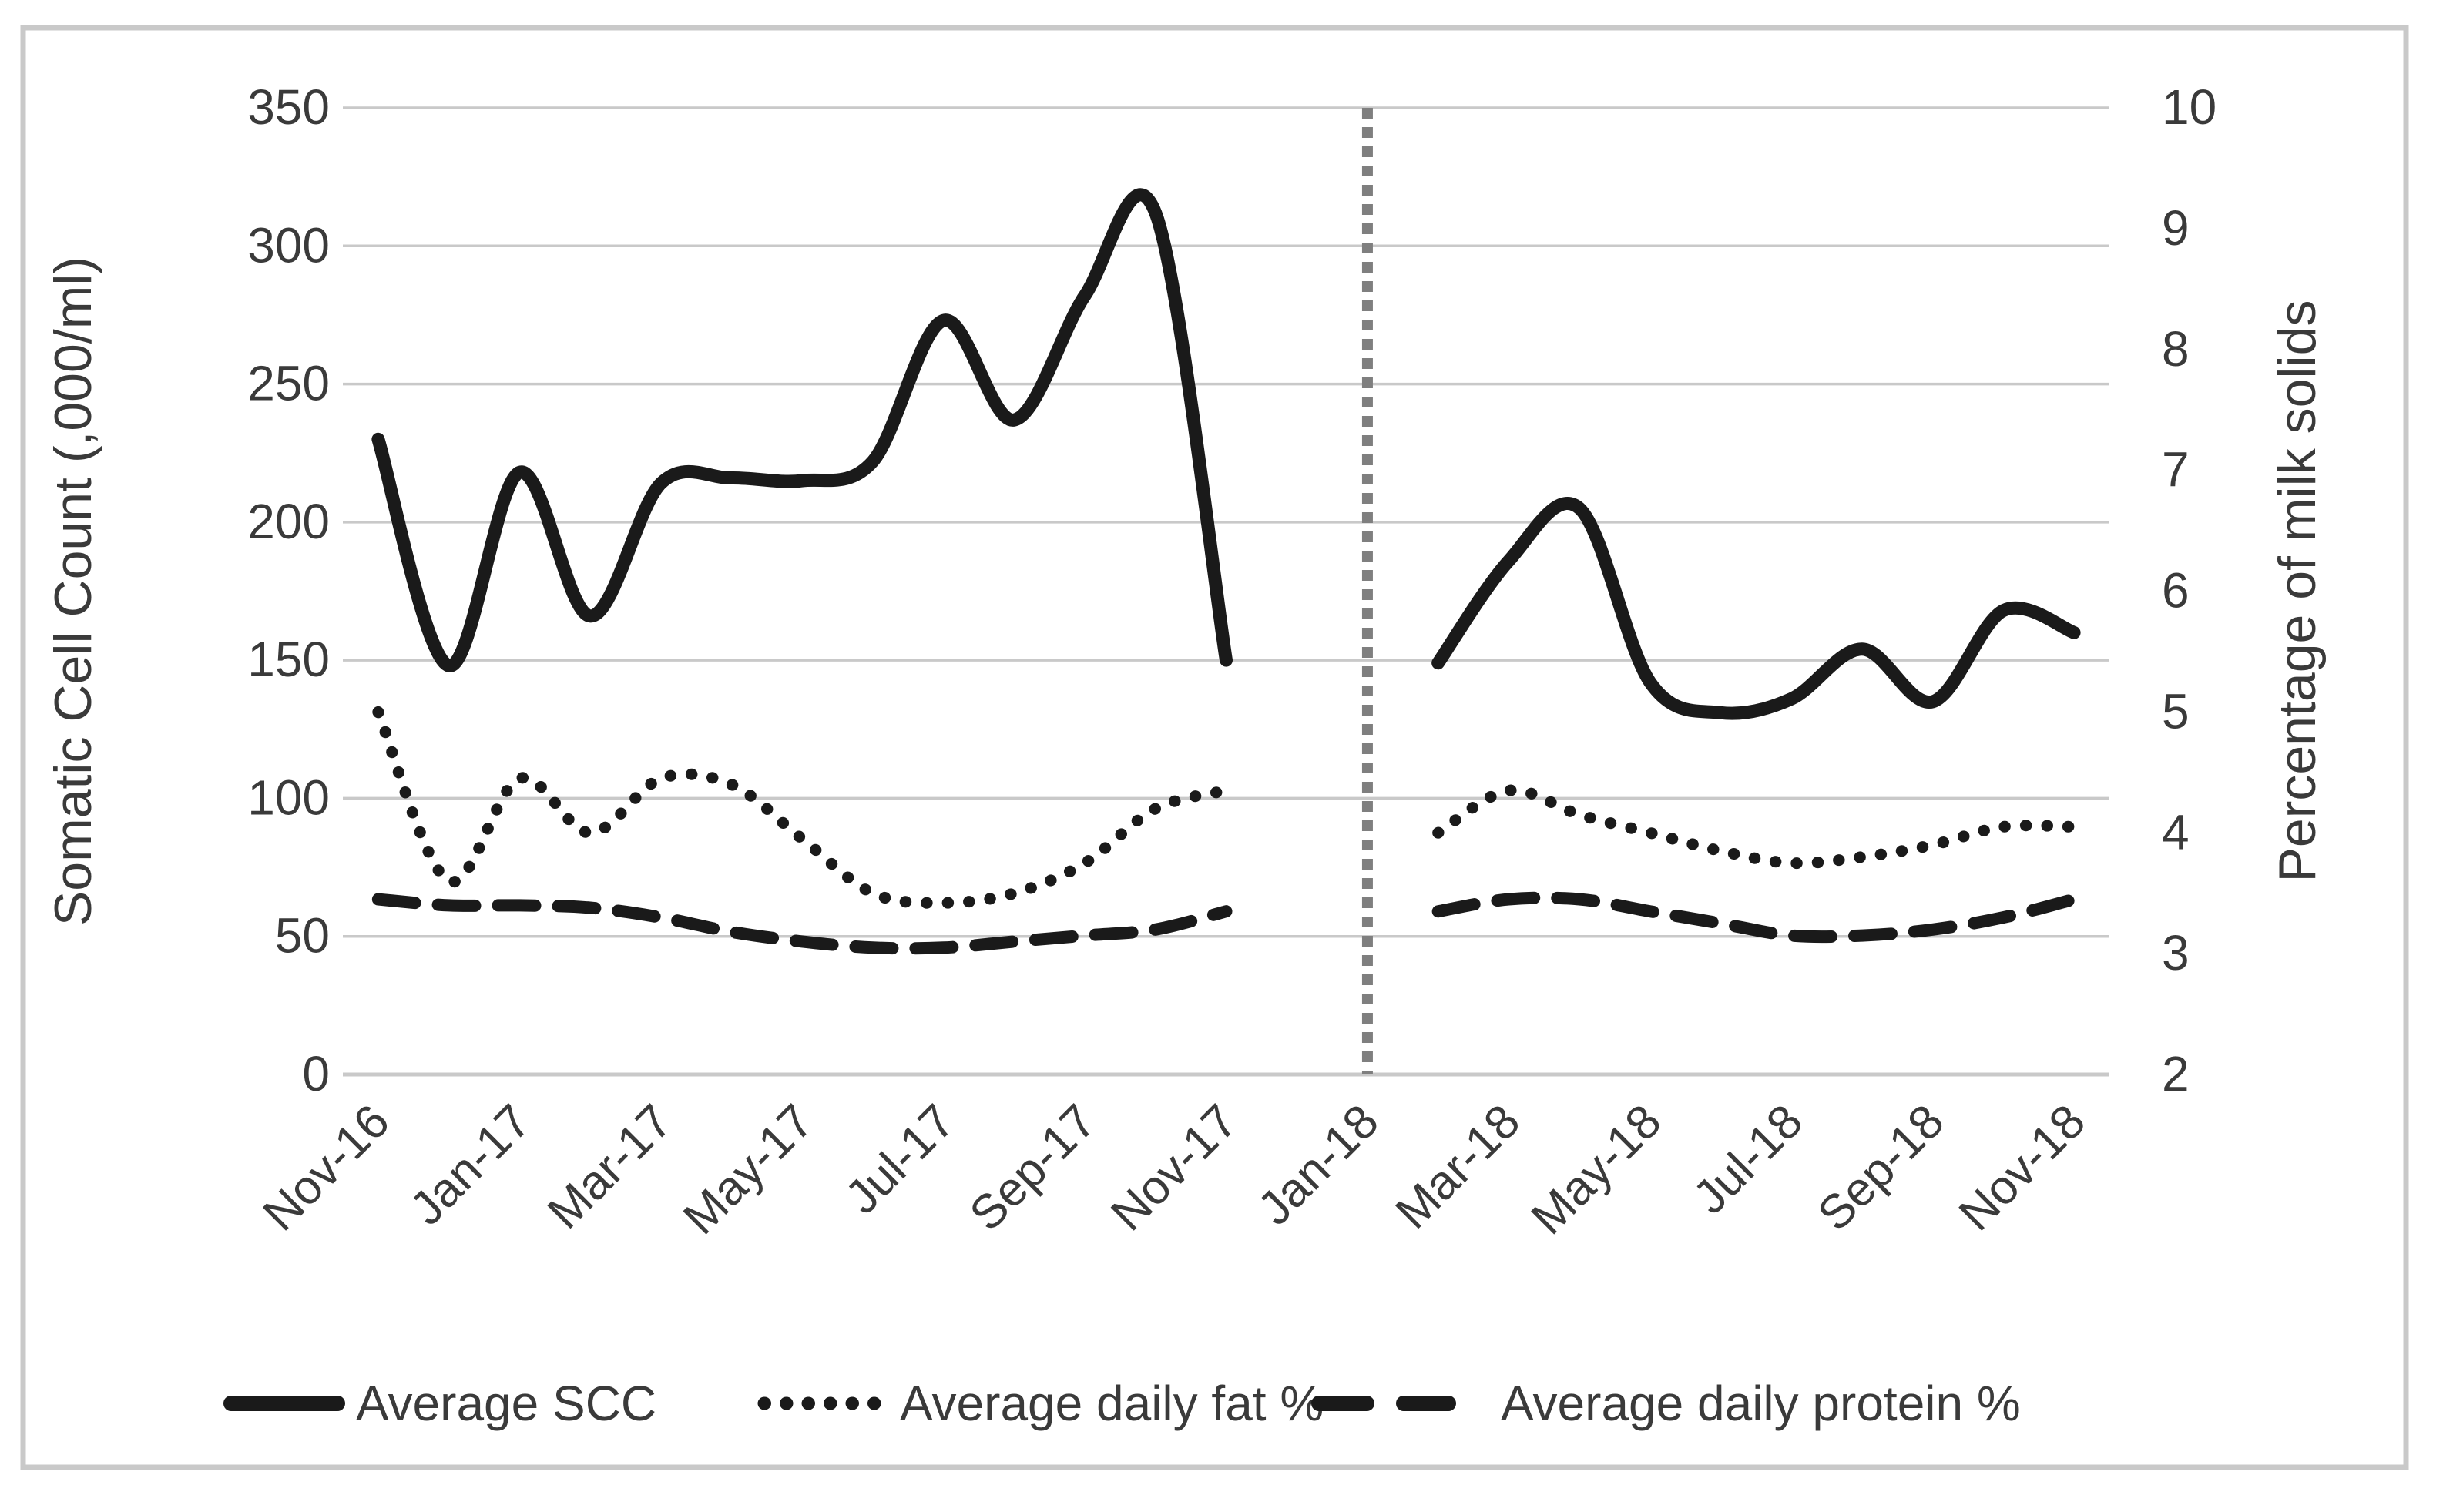  What do you see at coordinates (2023, 1168) in the screenshot?
I see `x-axis-tick-label: Nov-18` at bounding box center [2023, 1168].